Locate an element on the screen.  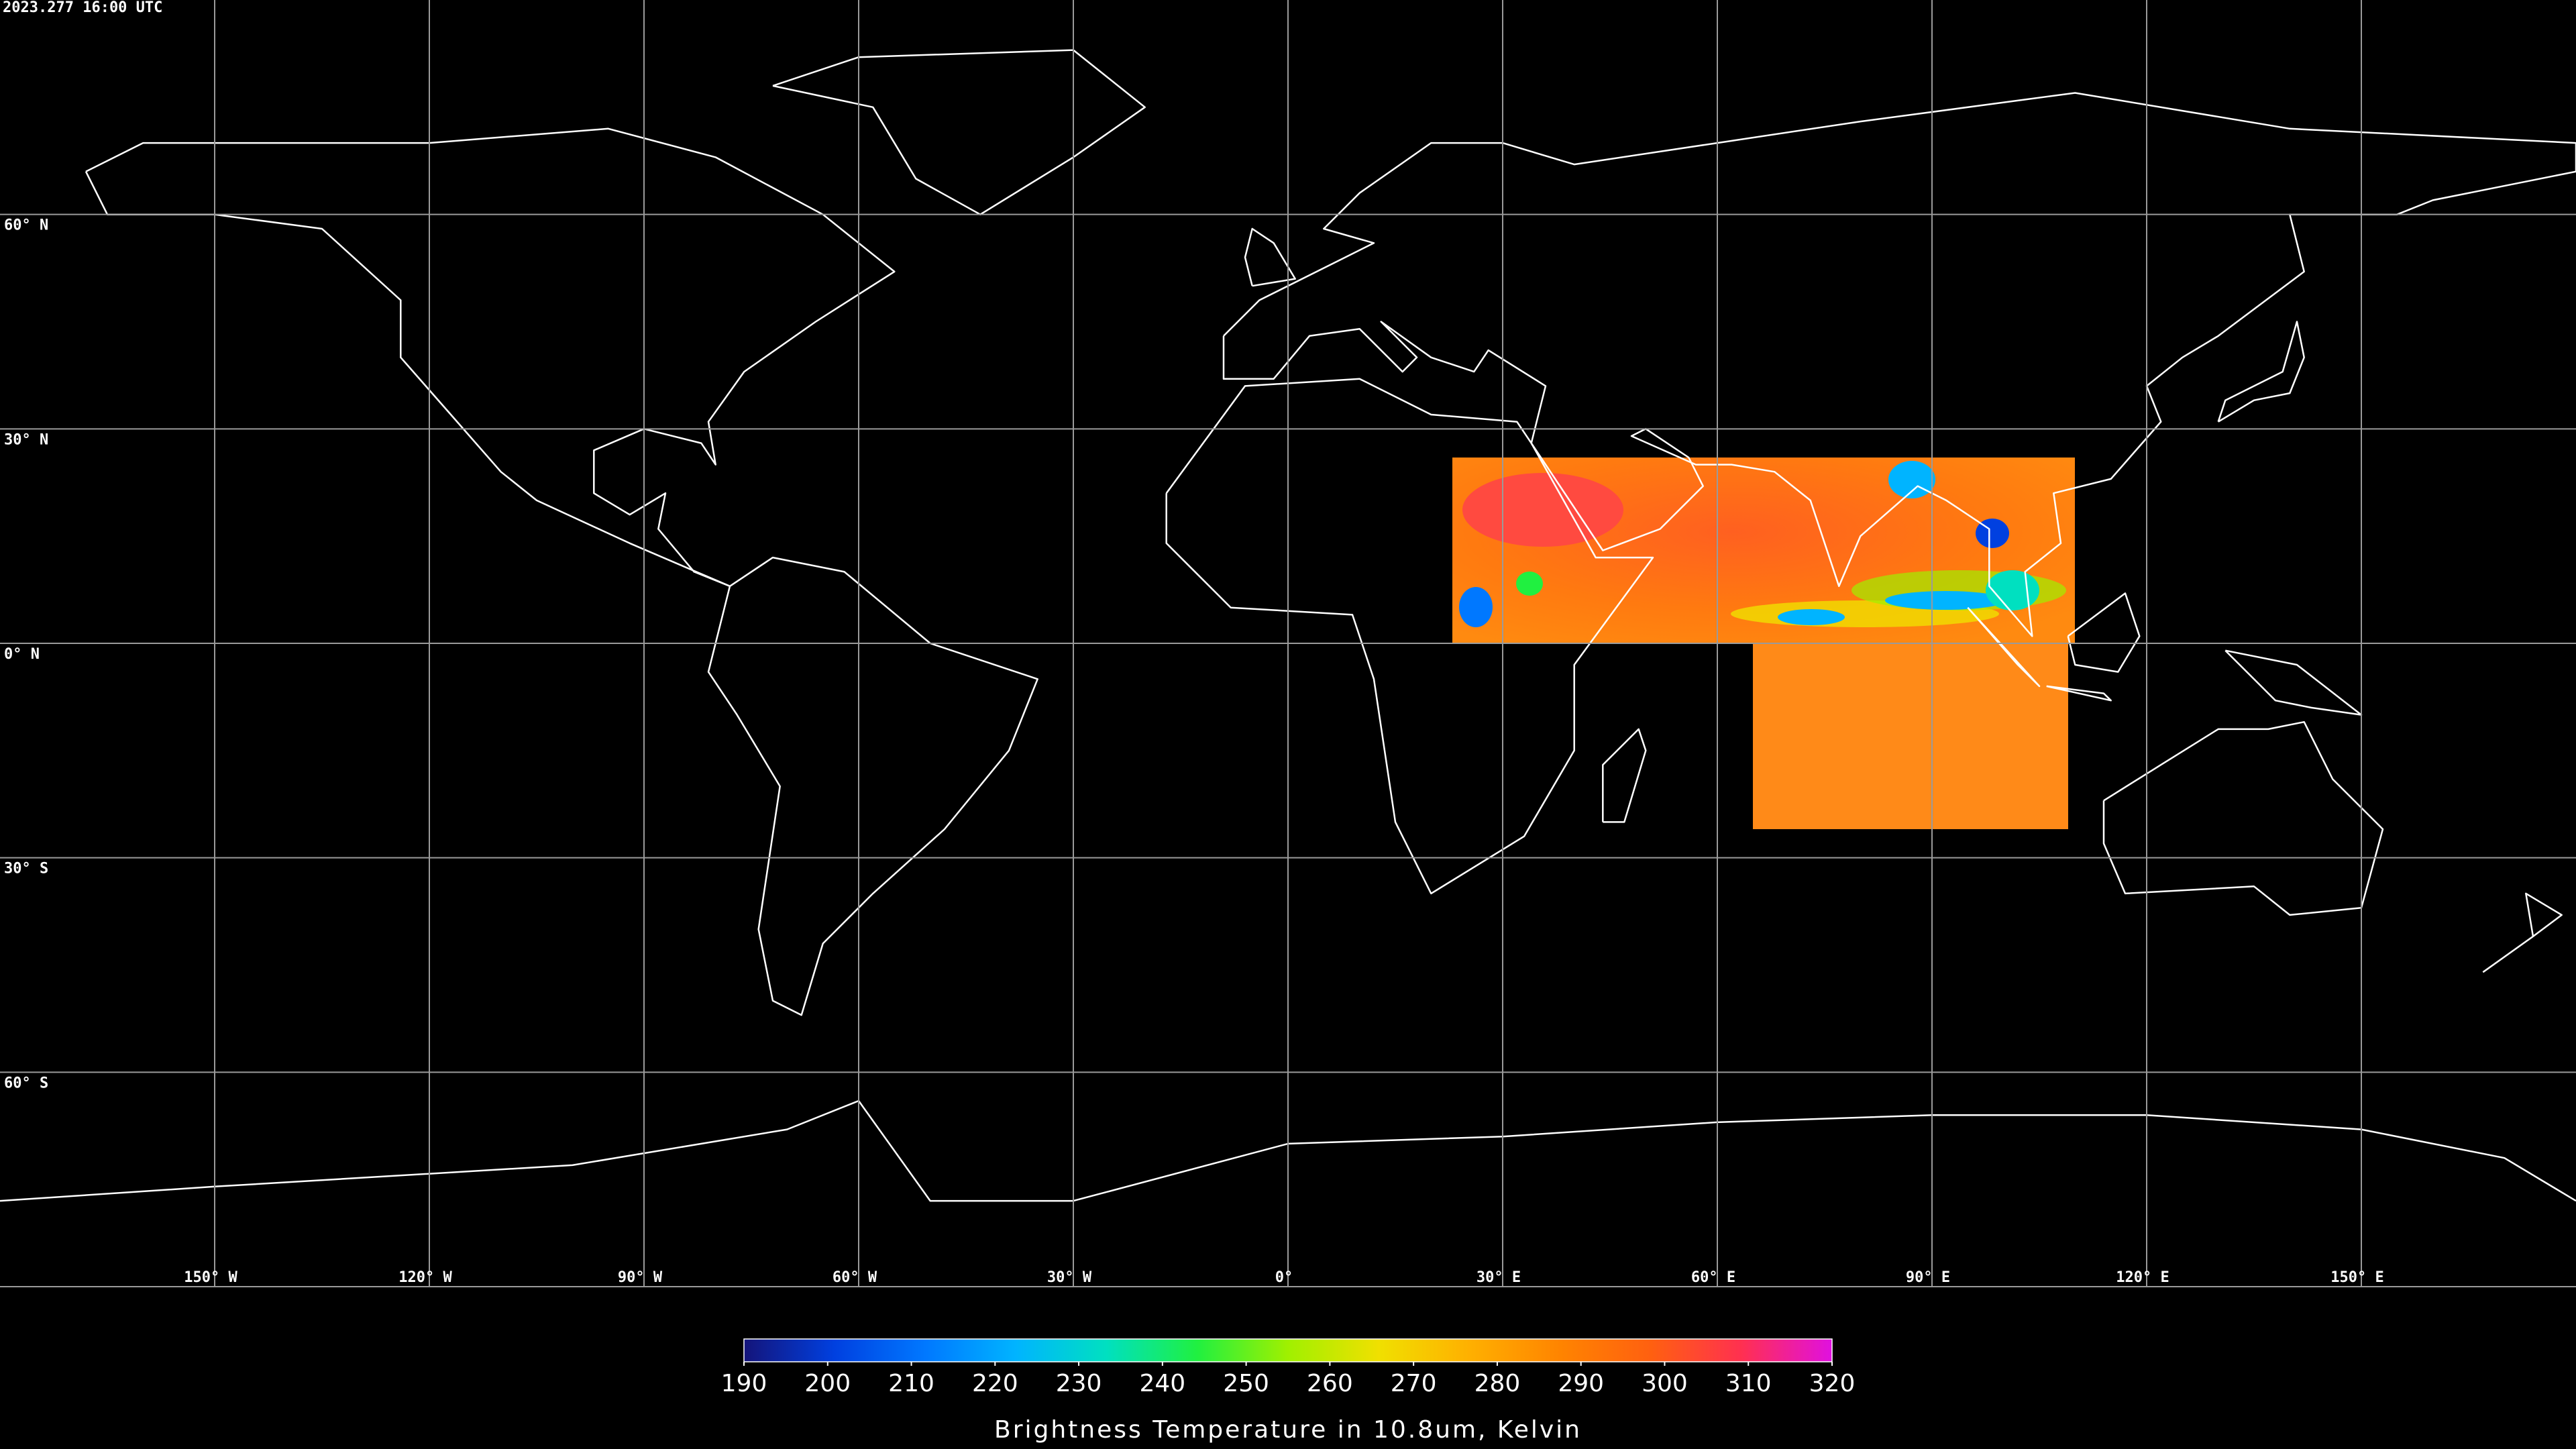
colorbar-tick-label: 250 is located at coordinates (1246, 1383).